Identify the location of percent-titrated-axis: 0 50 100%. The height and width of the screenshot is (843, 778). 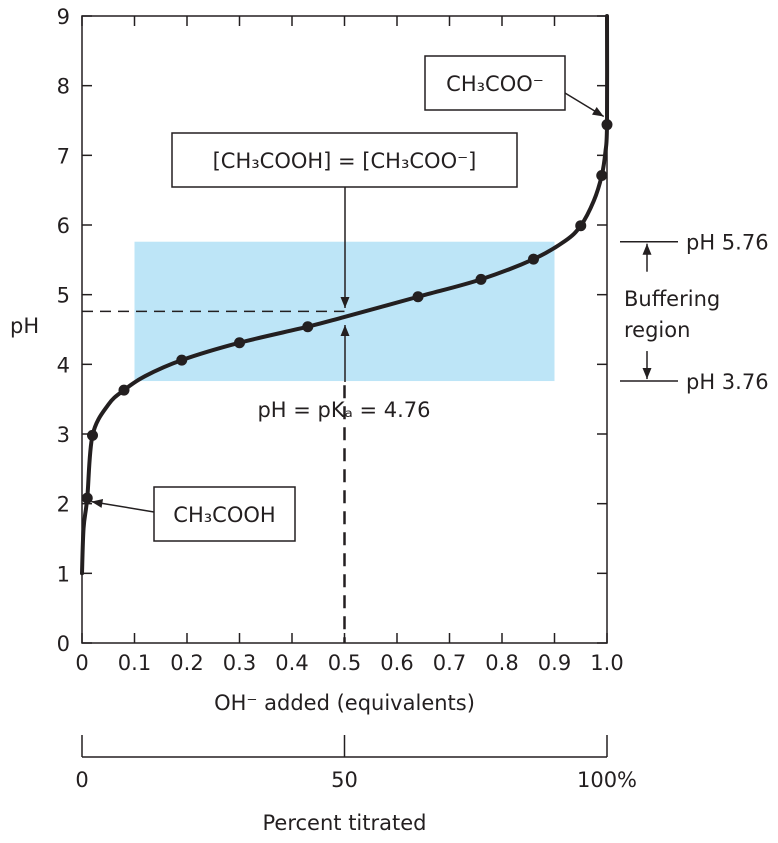
(356, 763).